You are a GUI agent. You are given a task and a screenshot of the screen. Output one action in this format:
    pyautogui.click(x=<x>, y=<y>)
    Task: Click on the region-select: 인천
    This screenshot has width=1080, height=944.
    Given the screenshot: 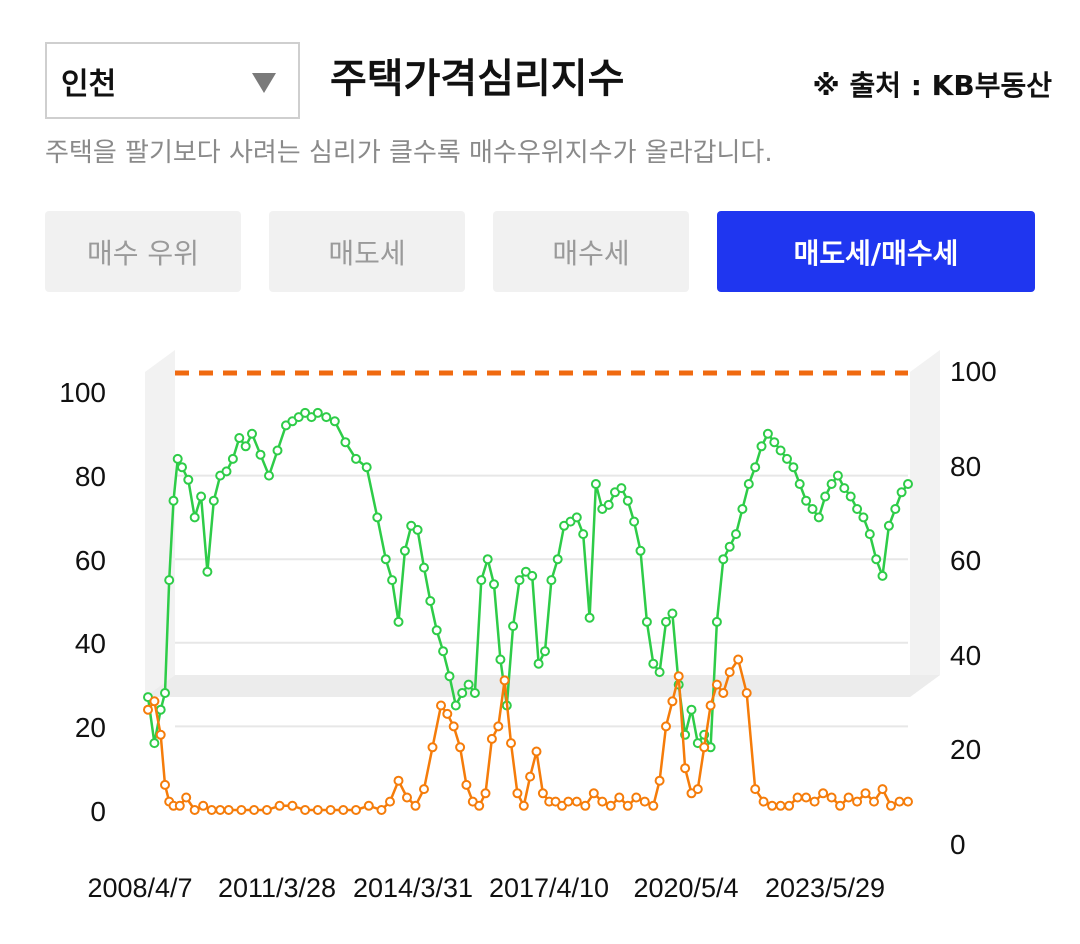 What is the action you would take?
    pyautogui.click(x=172, y=80)
    